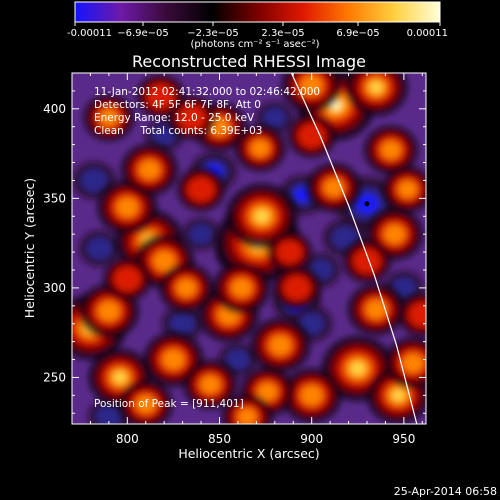 Image resolution: width=500 pixels, height=500 pixels. Describe the element at coordinates (174, 118) in the screenshot. I see `annotation-energy: Energy Range: 12.0 - 25.0 keV` at that location.